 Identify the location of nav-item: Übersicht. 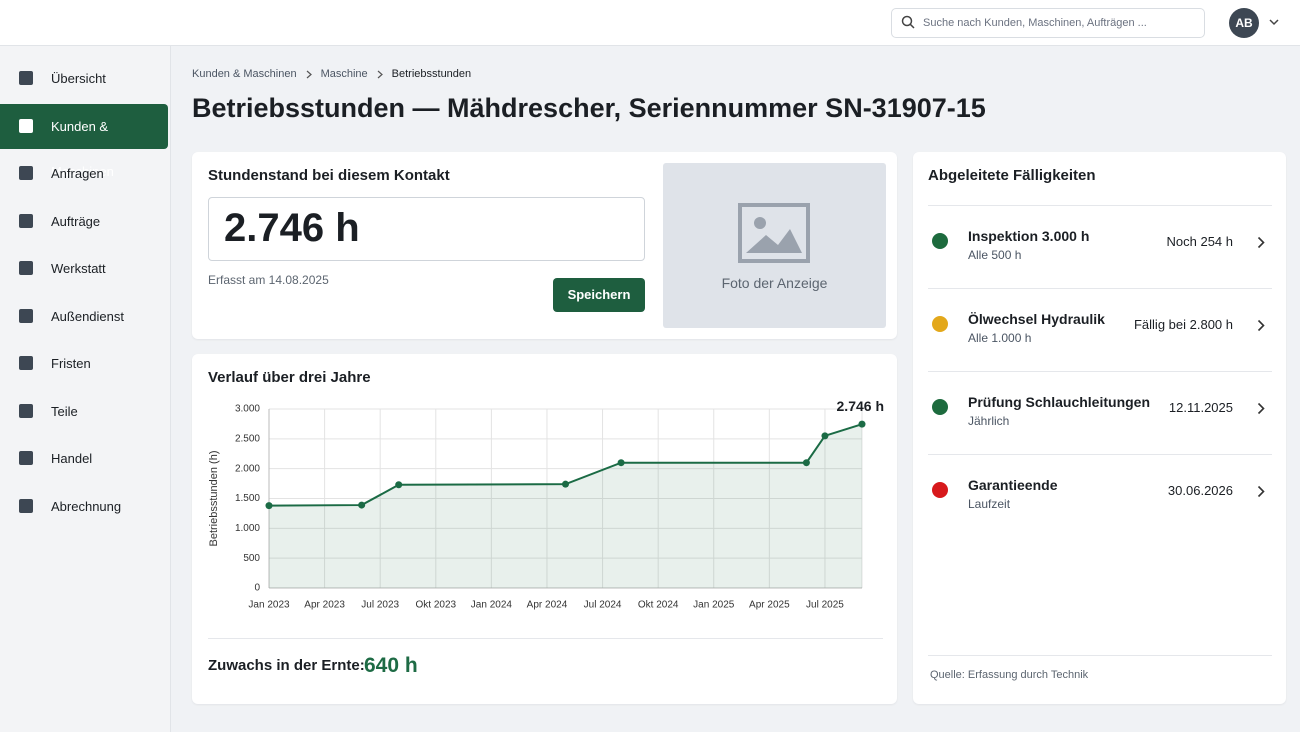
(84, 78).